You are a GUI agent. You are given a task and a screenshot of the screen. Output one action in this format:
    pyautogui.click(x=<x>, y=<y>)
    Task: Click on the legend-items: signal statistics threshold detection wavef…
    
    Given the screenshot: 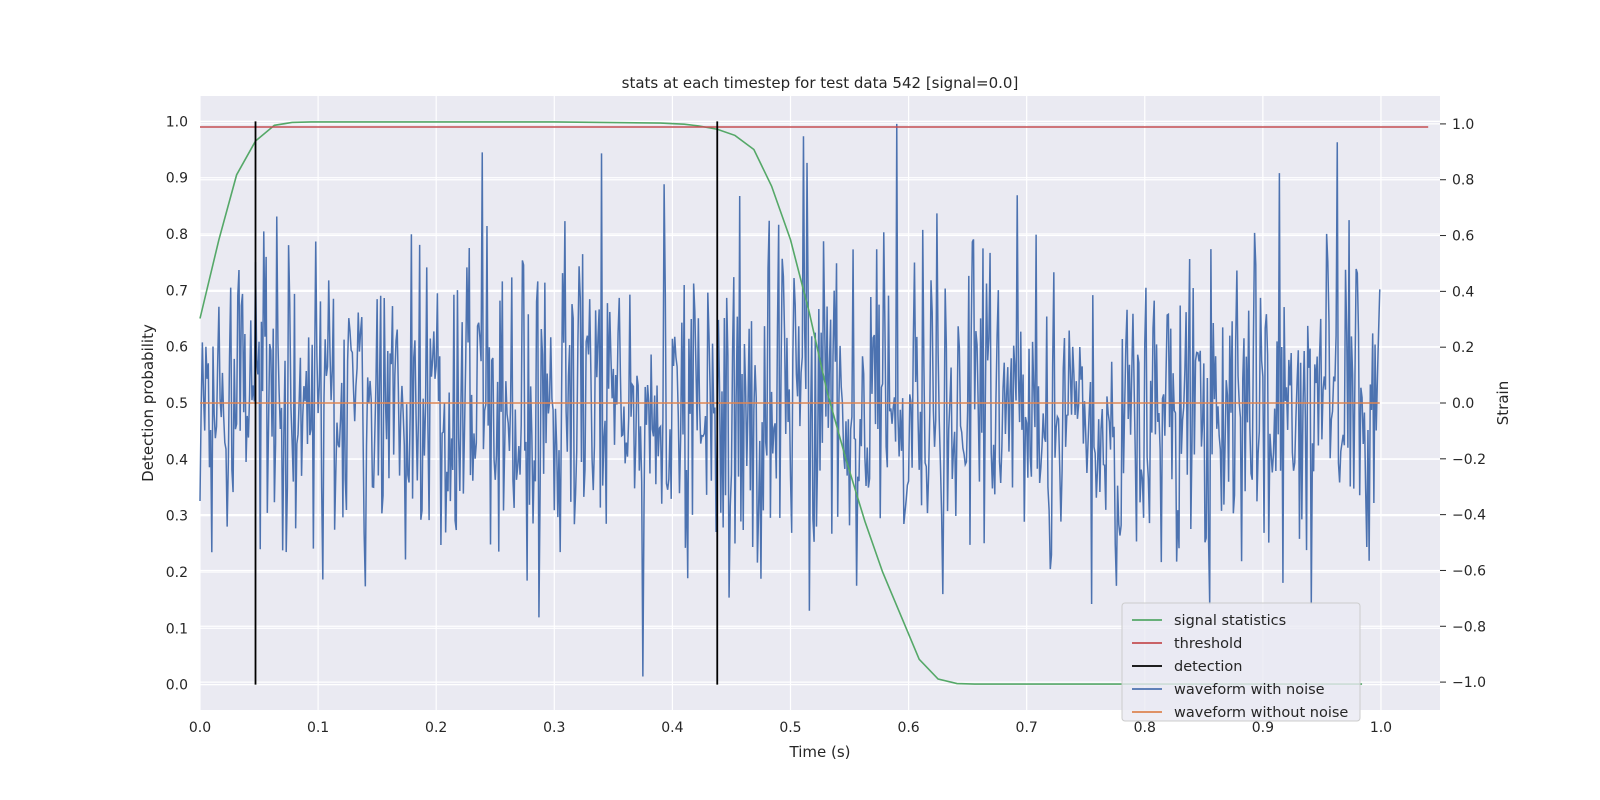 What is the action you would take?
    pyautogui.click(x=1240, y=667)
    